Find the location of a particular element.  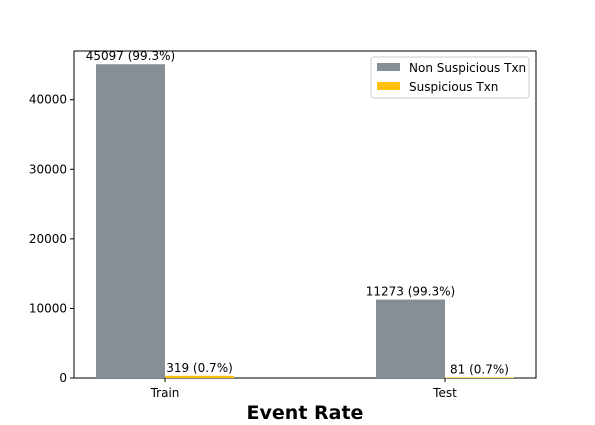

legend-box is located at coordinates (450, 77).